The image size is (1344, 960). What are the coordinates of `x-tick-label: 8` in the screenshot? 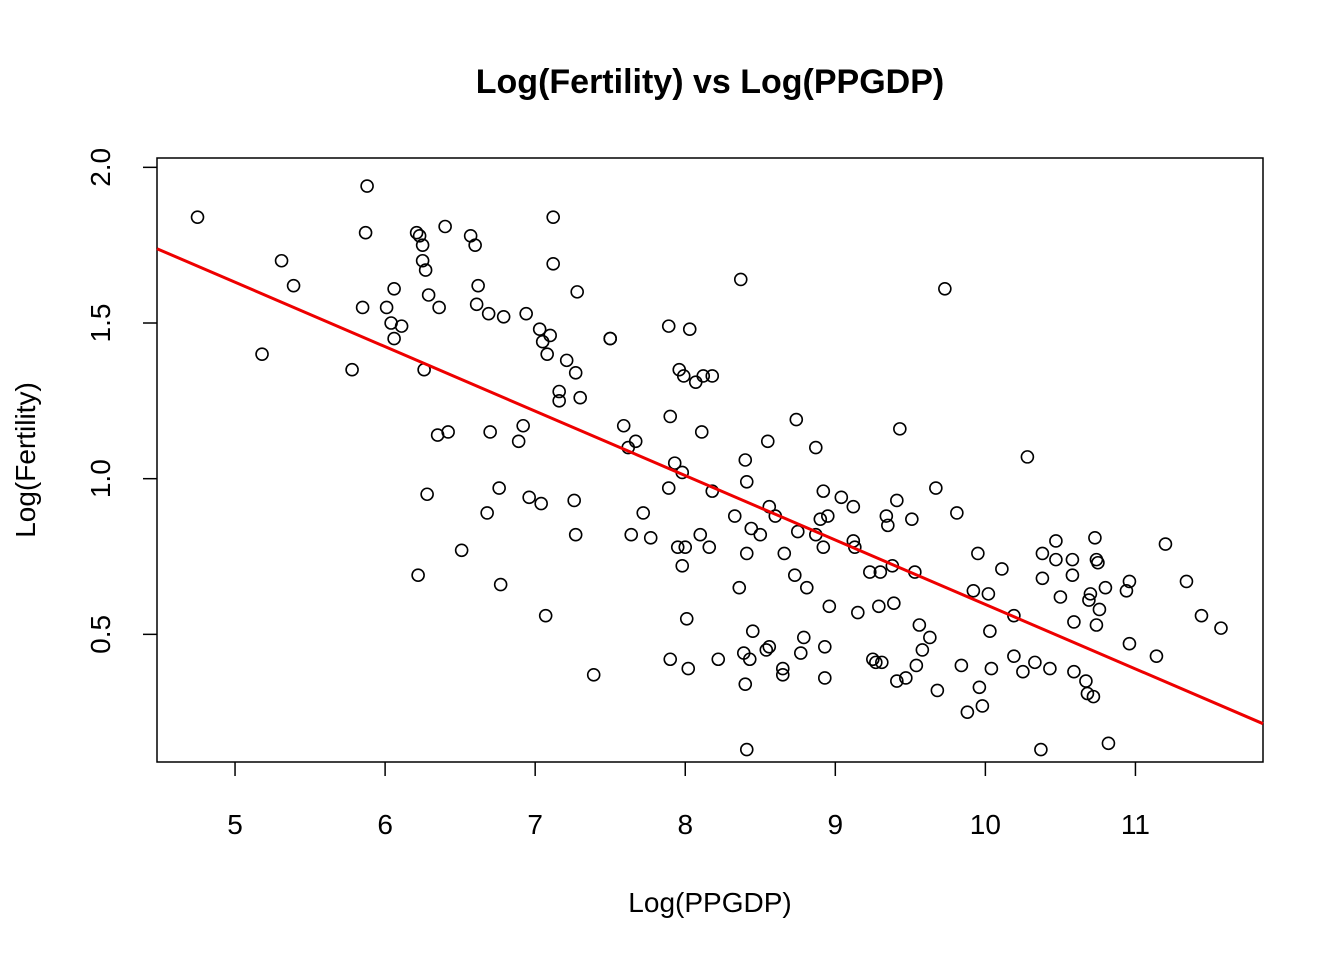 It's located at (685, 824).